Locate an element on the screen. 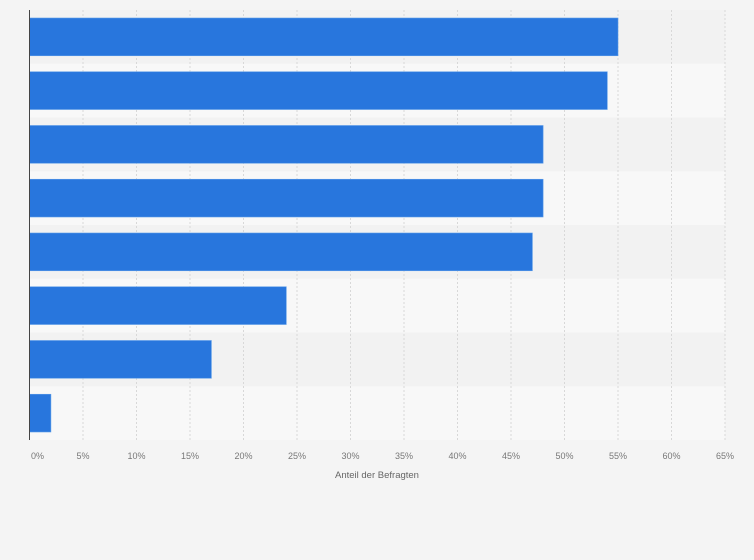 The image size is (754, 560). x-tick-label: 60% is located at coordinates (671, 456).